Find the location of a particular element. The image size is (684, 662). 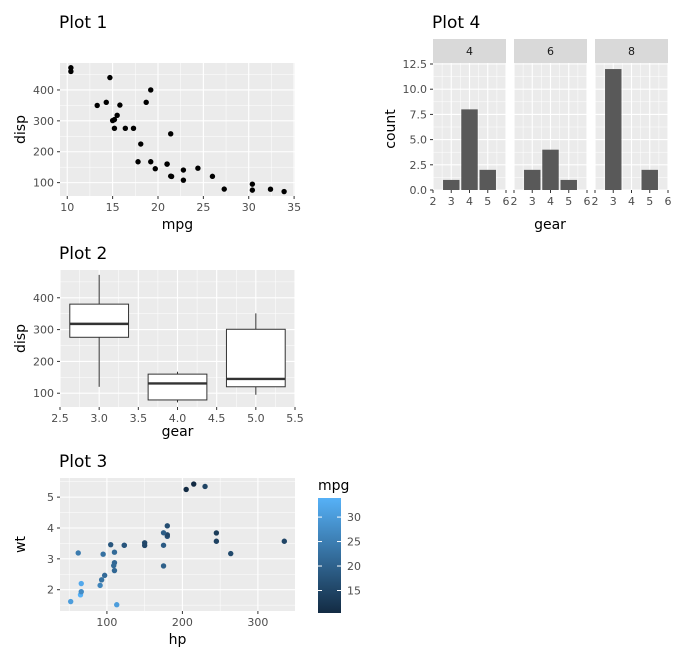

x-tick-label: 4.0 is located at coordinates (178, 418).